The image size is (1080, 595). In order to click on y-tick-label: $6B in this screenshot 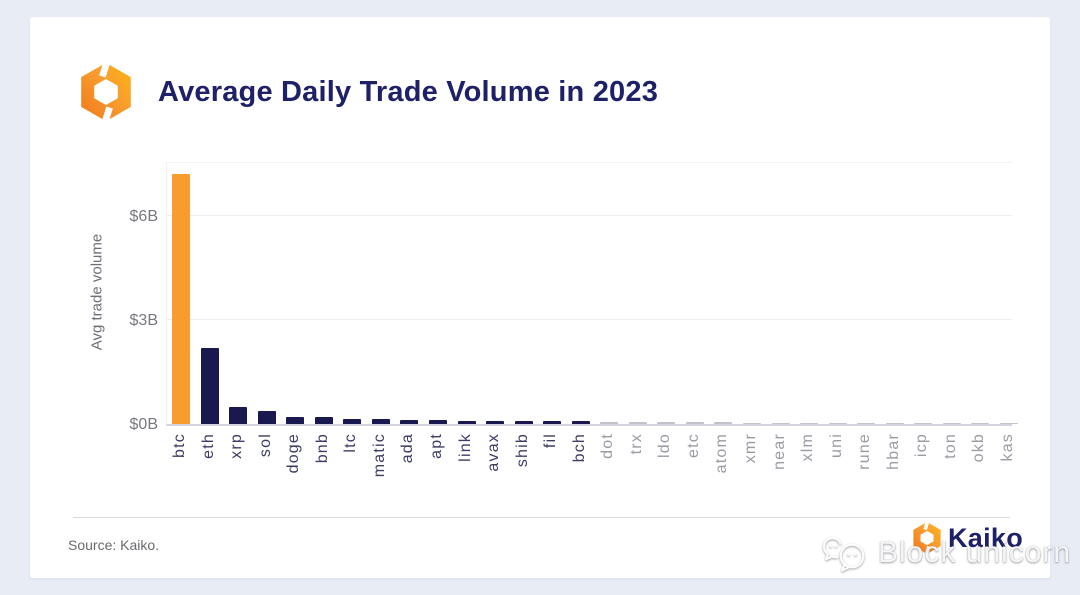, I will do `click(143, 216)`.